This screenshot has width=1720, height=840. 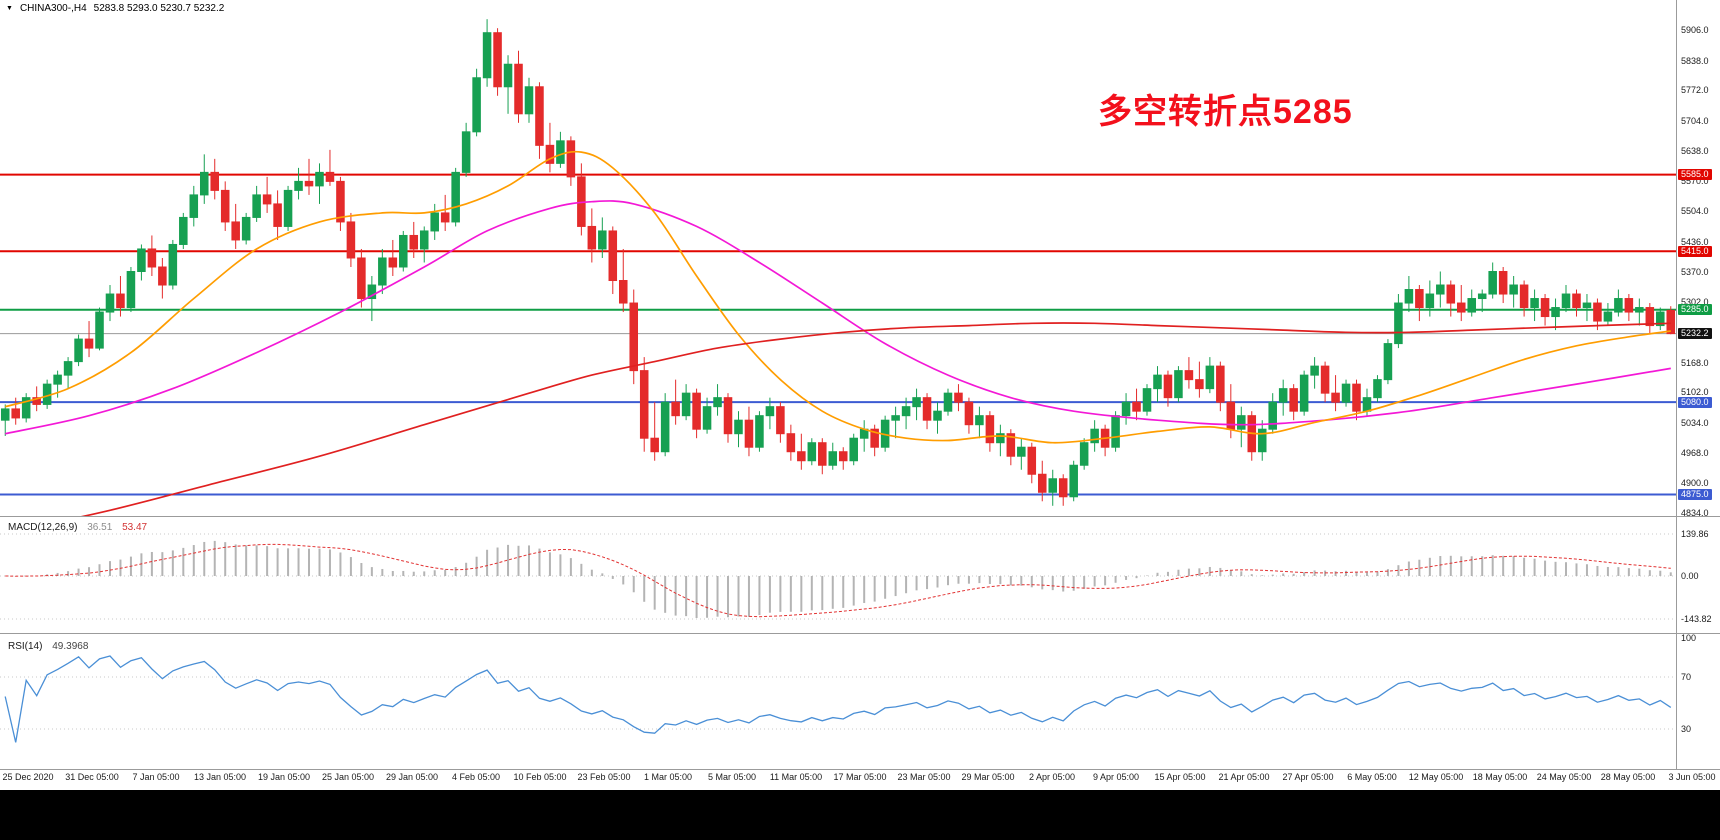 I want to click on time-axis-label: 5 Mar 05:00, so click(x=732, y=777).